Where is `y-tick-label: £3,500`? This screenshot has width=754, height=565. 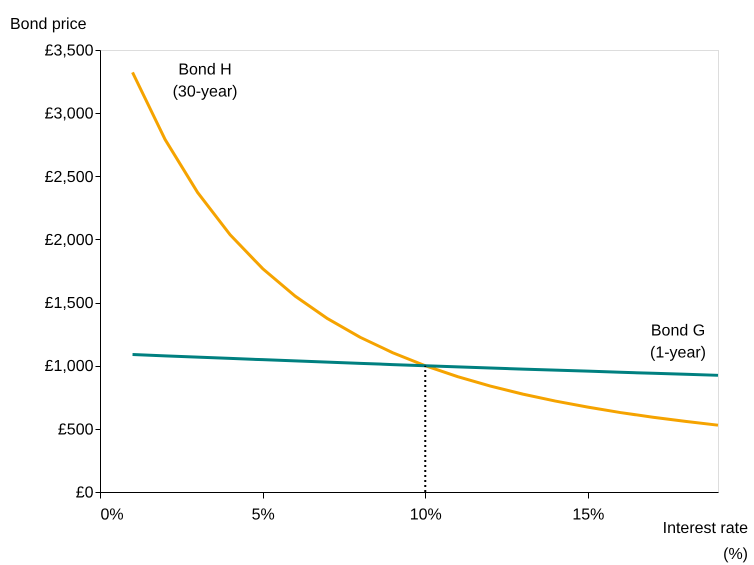
y-tick-label: £3,500 is located at coordinates (69, 51).